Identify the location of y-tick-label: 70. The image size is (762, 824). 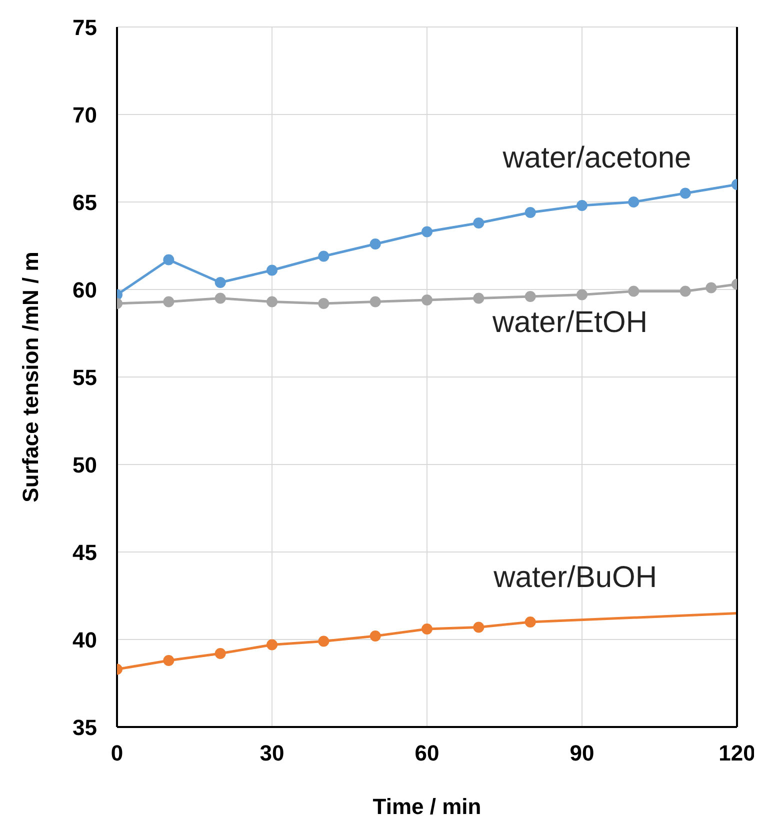
(84, 115).